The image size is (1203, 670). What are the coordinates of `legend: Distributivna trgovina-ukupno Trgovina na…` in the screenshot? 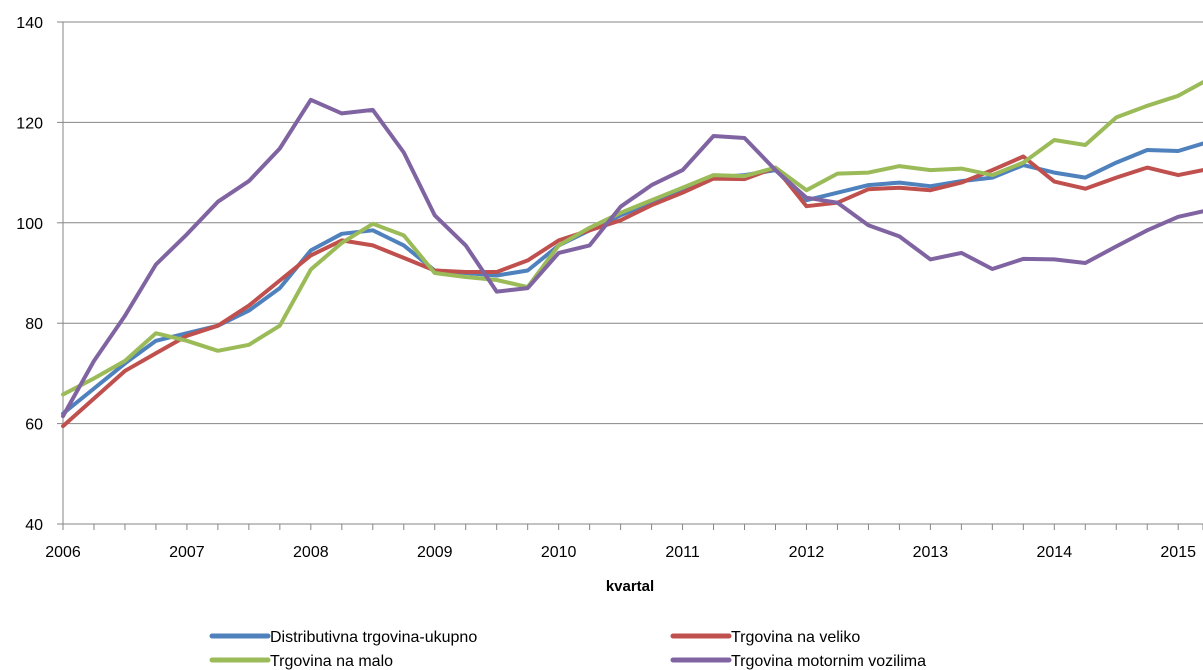 It's located at (567, 649).